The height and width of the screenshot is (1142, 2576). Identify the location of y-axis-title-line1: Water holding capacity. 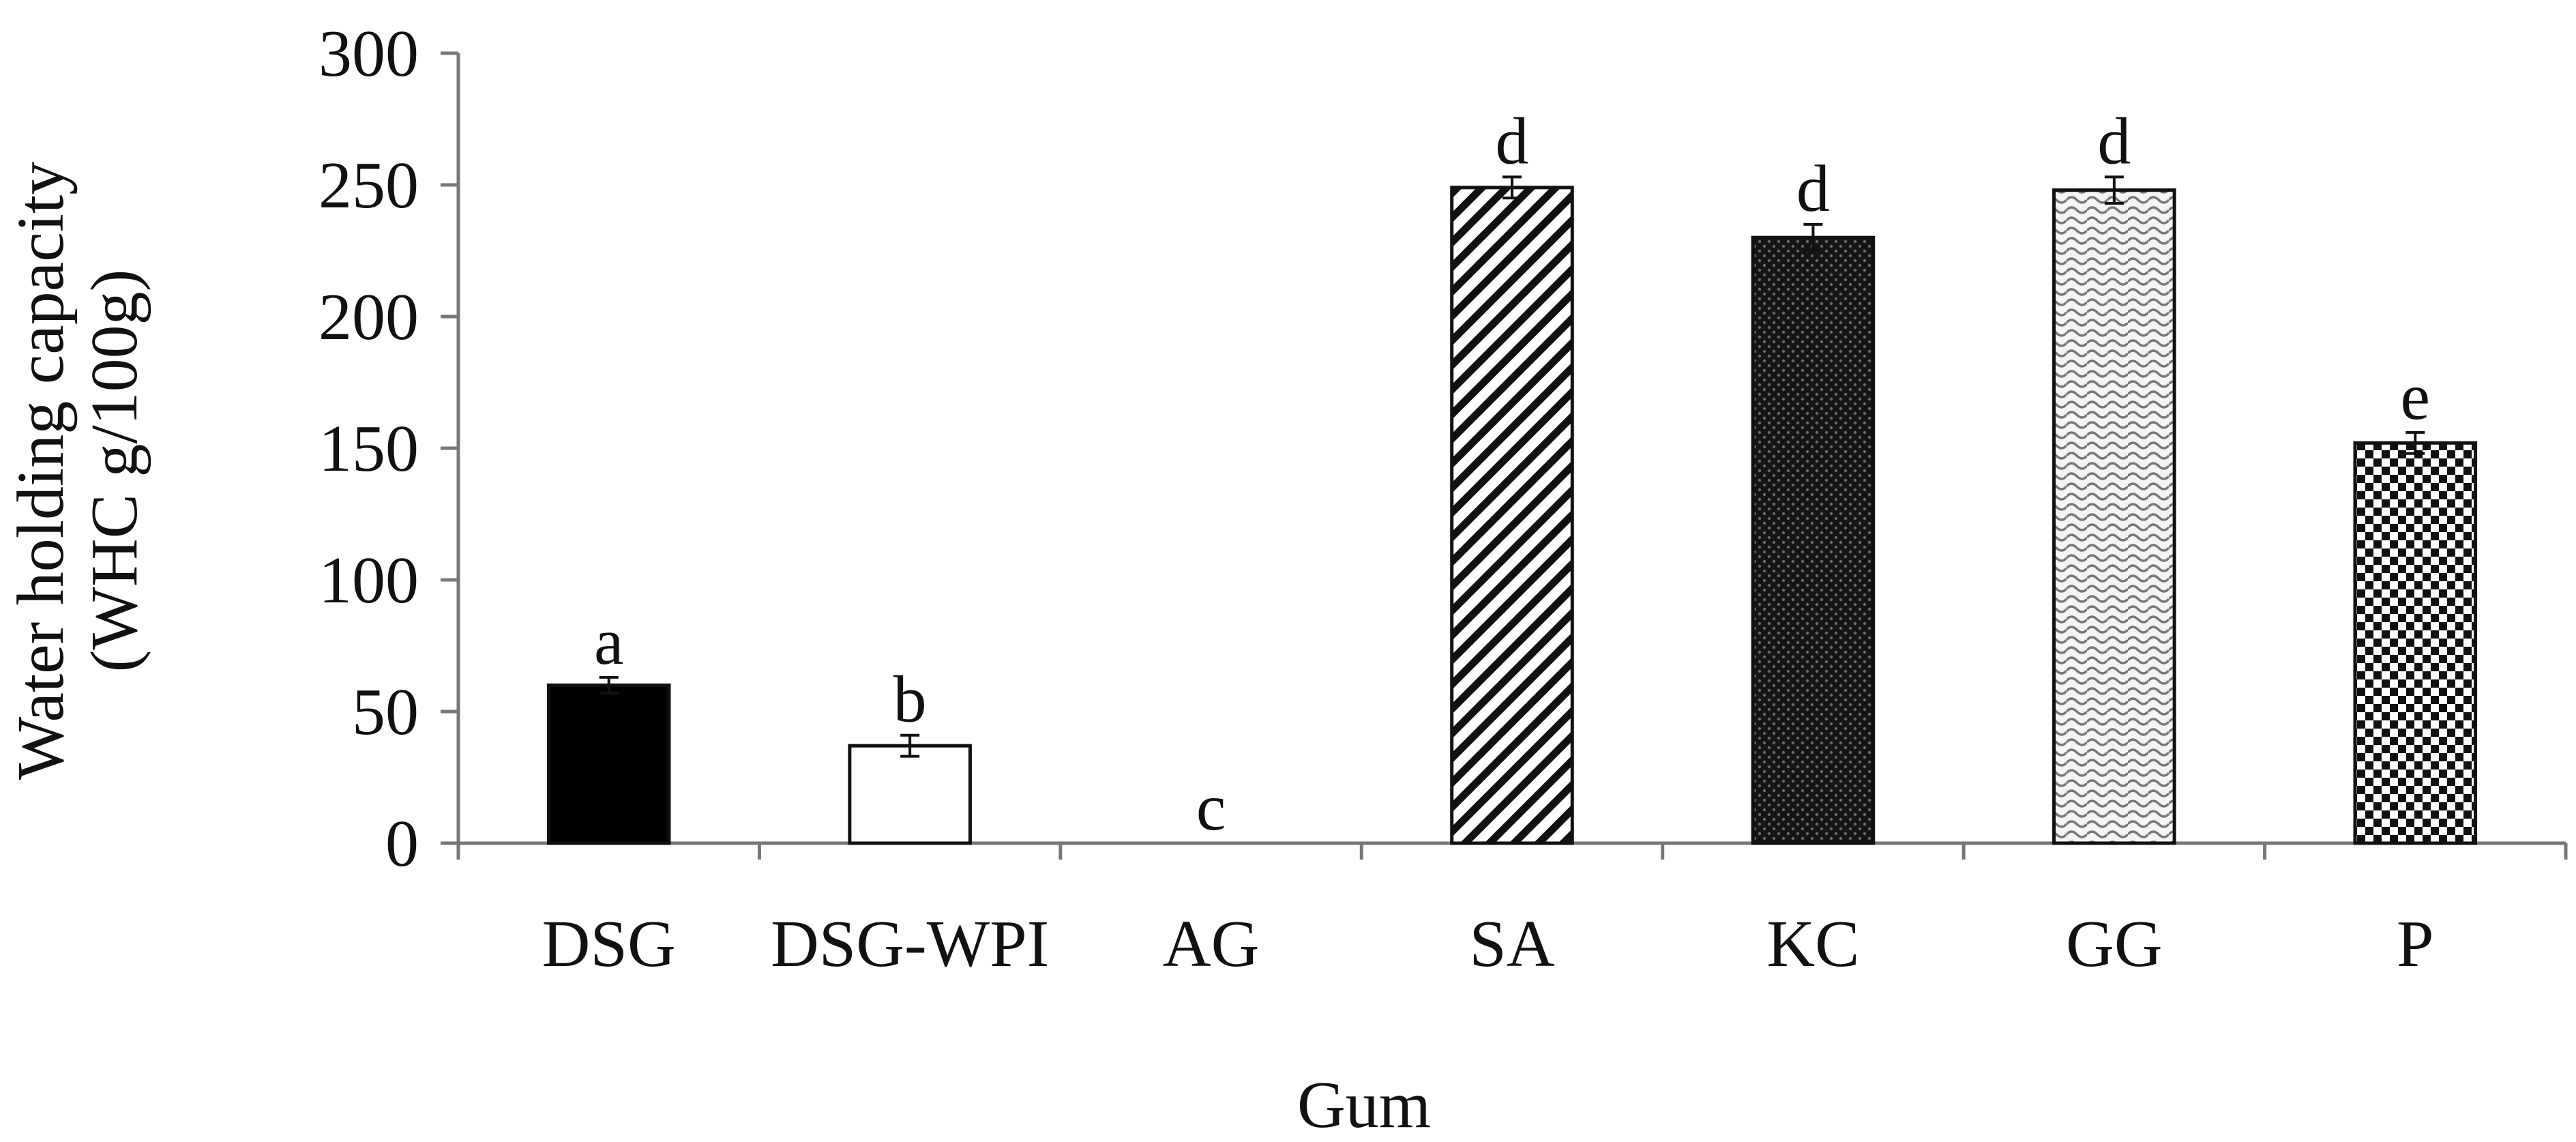
(41, 471).